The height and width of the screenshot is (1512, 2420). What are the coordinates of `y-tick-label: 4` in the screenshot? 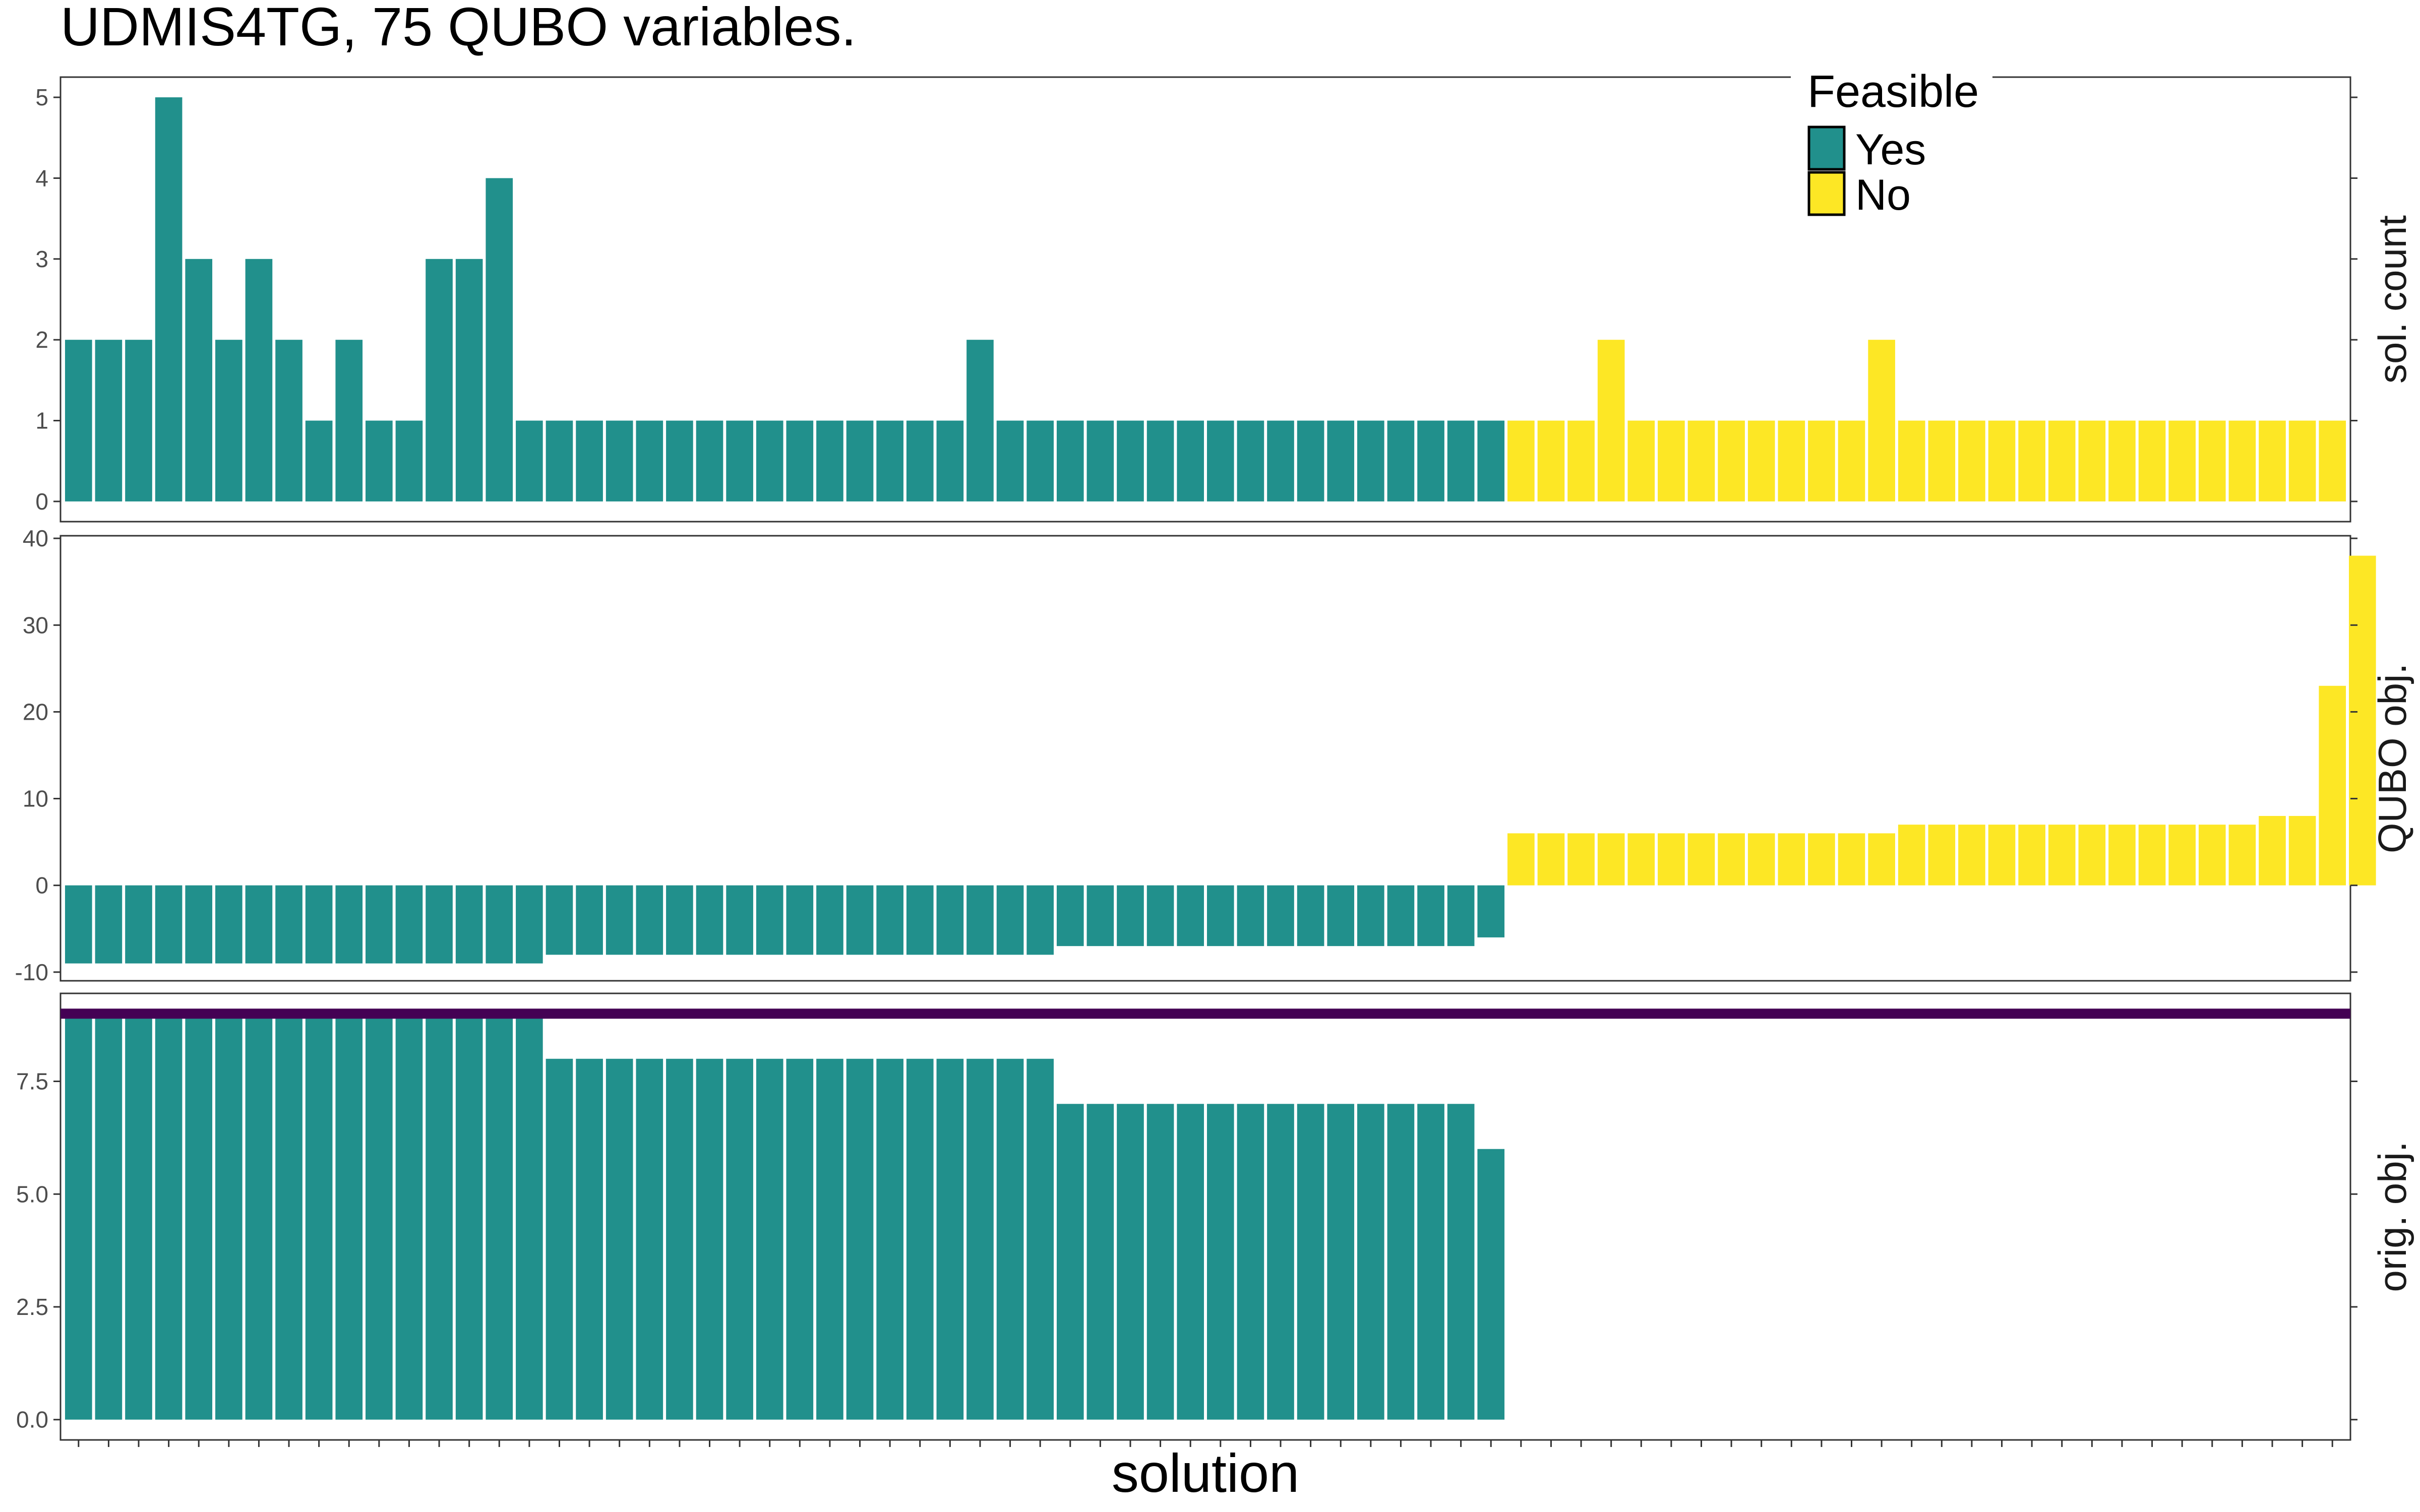 It's located at (41, 178).